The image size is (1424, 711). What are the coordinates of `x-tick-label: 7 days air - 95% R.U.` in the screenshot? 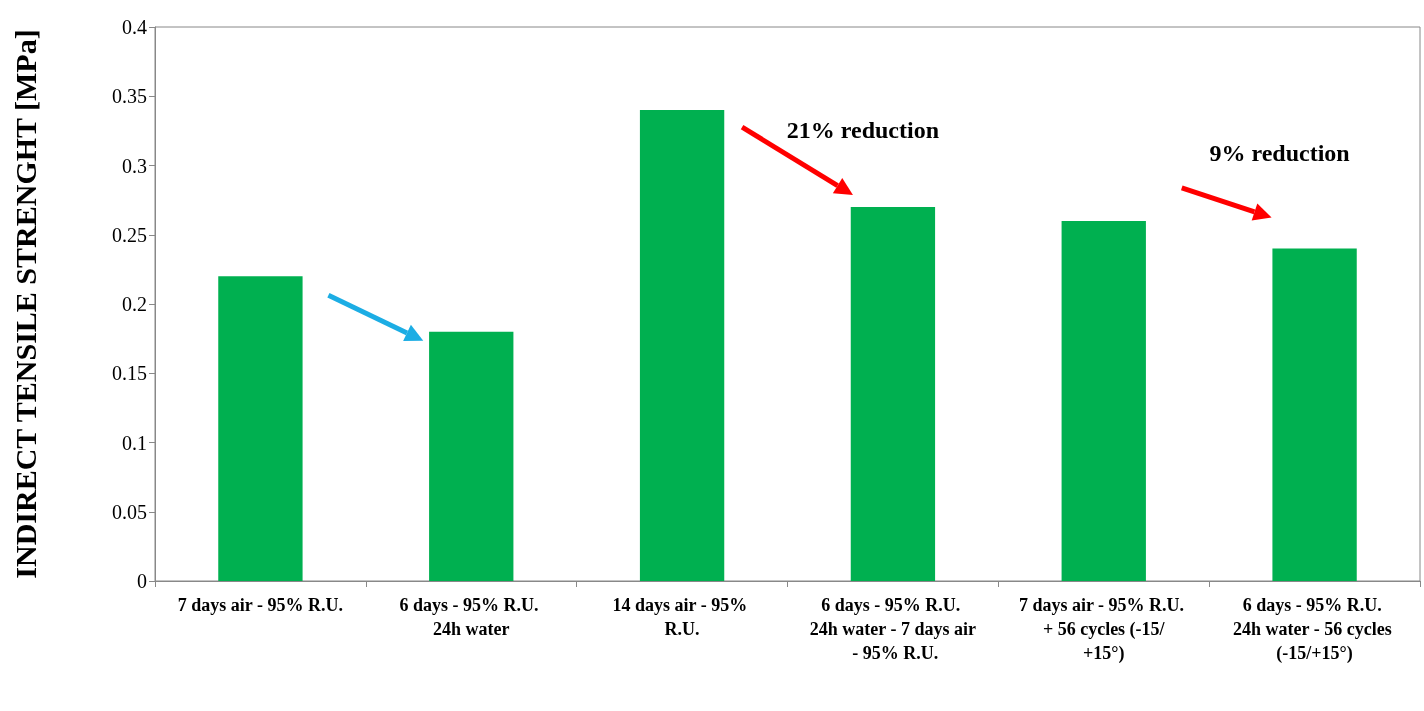 It's located at (260, 605).